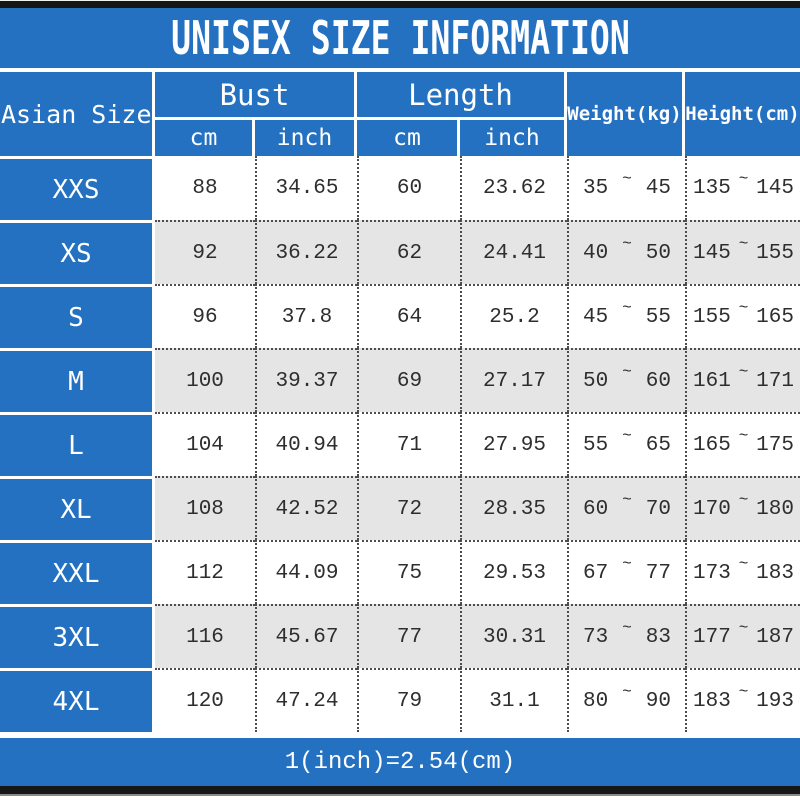  I want to click on page-title: UNISEX SIZE INFORMATION, so click(400, 38).